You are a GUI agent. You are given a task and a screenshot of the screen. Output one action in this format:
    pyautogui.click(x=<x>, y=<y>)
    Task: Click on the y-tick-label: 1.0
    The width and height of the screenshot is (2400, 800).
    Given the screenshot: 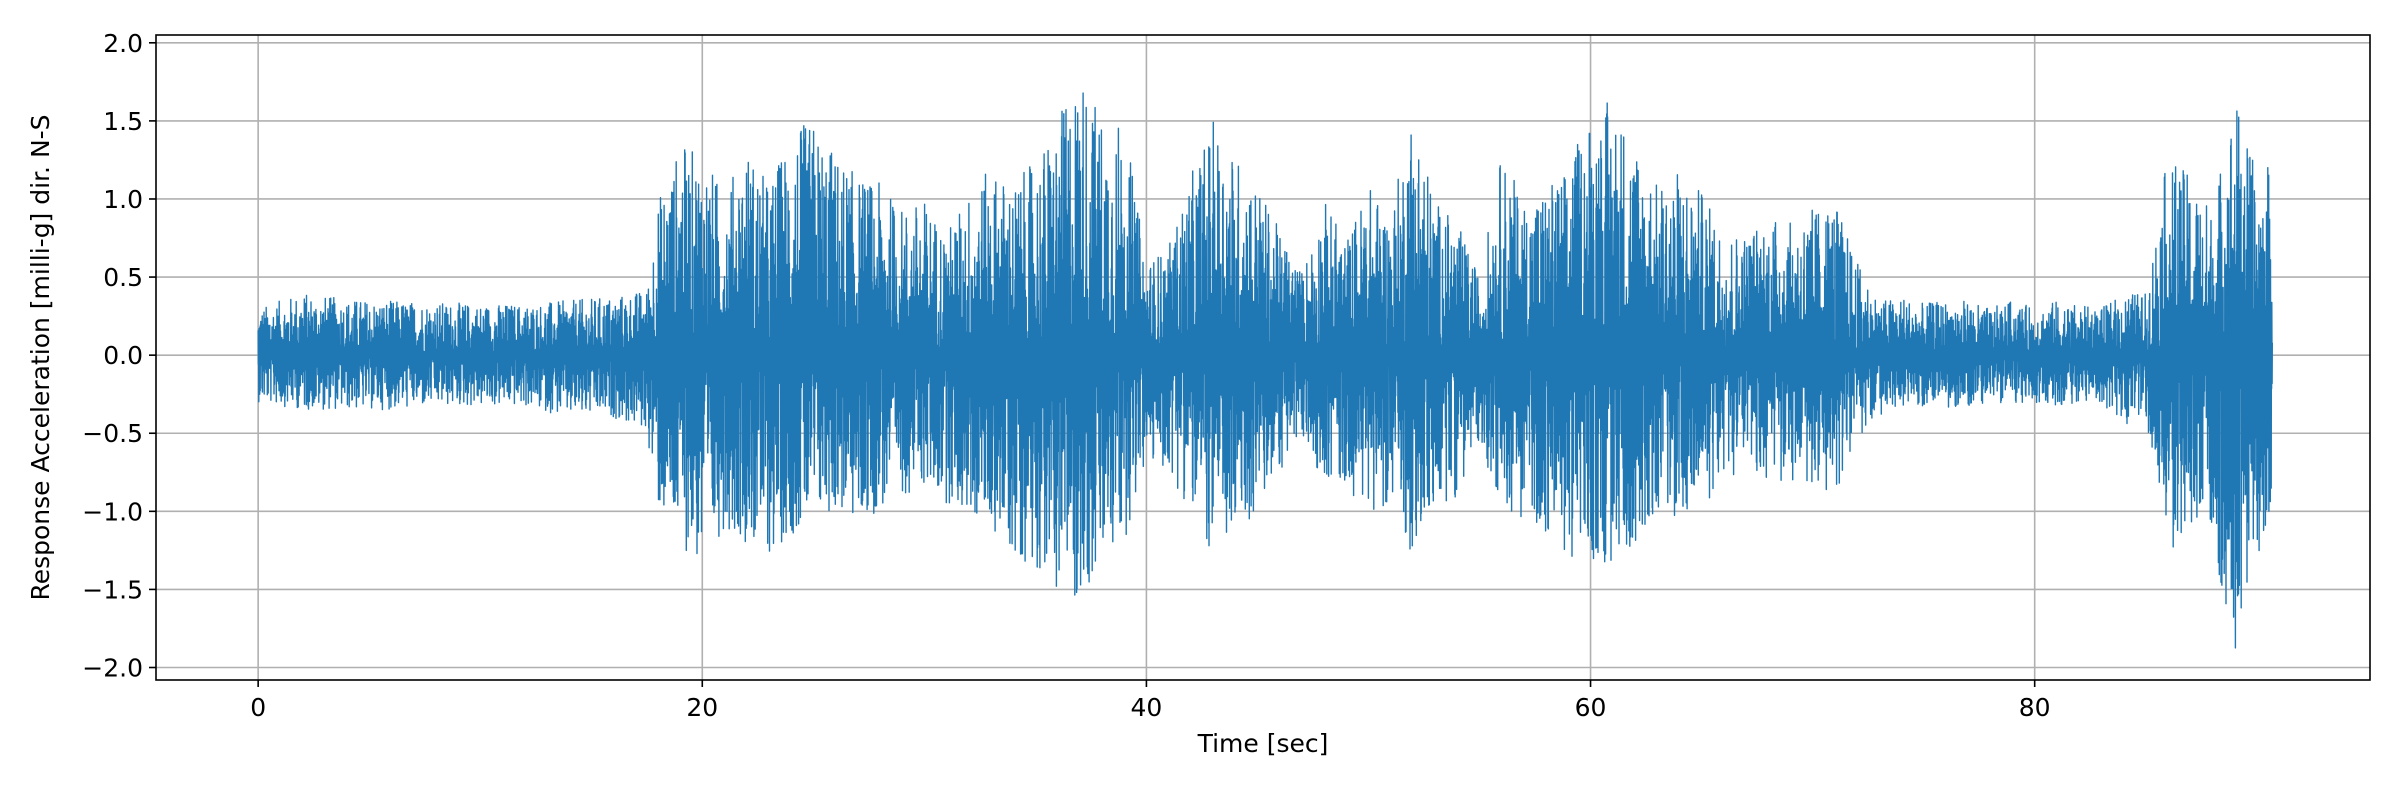 What is the action you would take?
    pyautogui.click(x=123, y=199)
    